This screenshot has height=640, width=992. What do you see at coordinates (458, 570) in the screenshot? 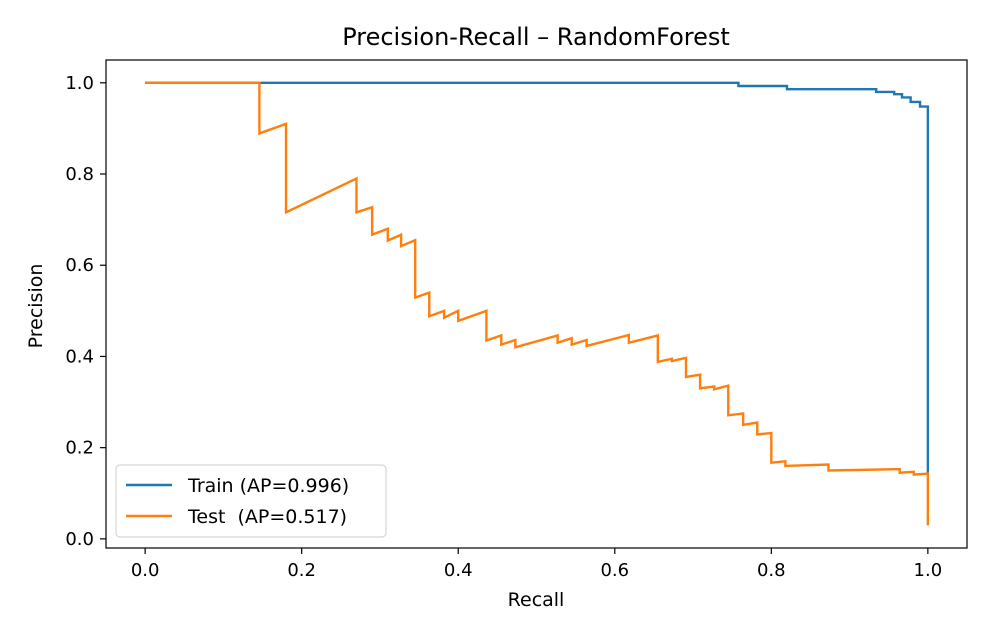
I see `x-tick-label: 0.4` at bounding box center [458, 570].